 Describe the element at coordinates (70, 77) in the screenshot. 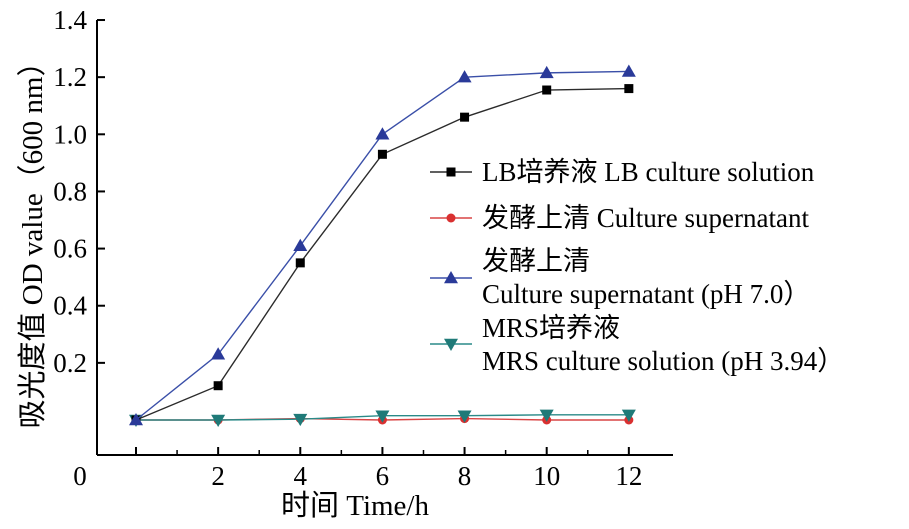

I see `y-tick-label: 1.2` at that location.